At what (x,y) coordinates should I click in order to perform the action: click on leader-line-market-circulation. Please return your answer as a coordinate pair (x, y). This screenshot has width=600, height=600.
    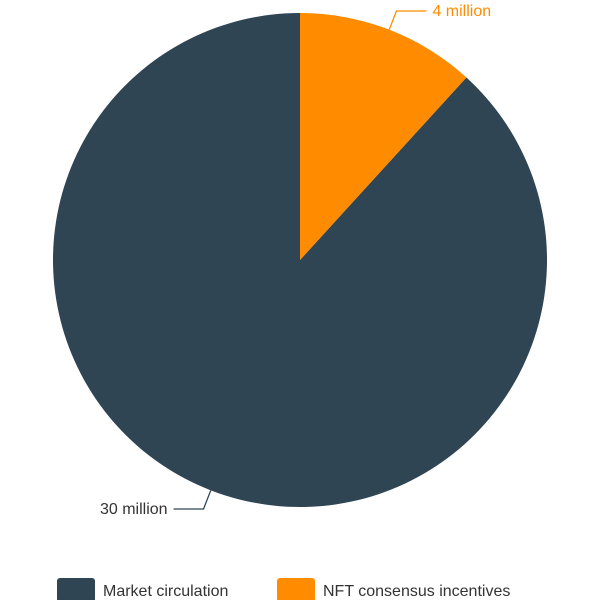
    Looking at the image, I should click on (192, 500).